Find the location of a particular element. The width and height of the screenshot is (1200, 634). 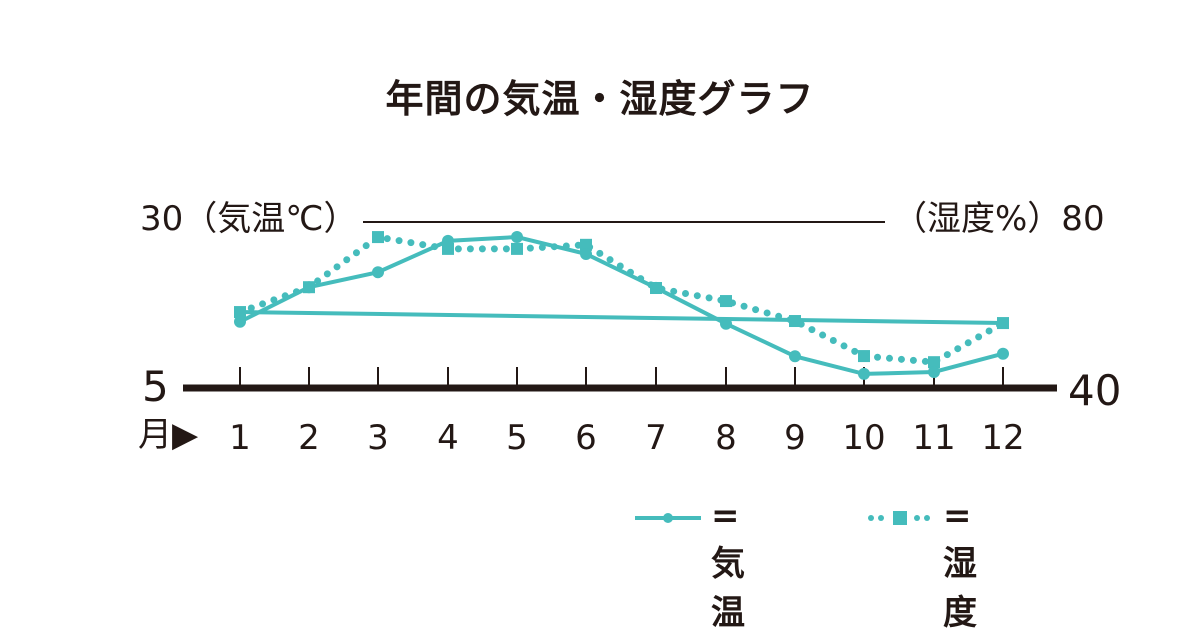

legend-temperature-icon is located at coordinates (668, 518).